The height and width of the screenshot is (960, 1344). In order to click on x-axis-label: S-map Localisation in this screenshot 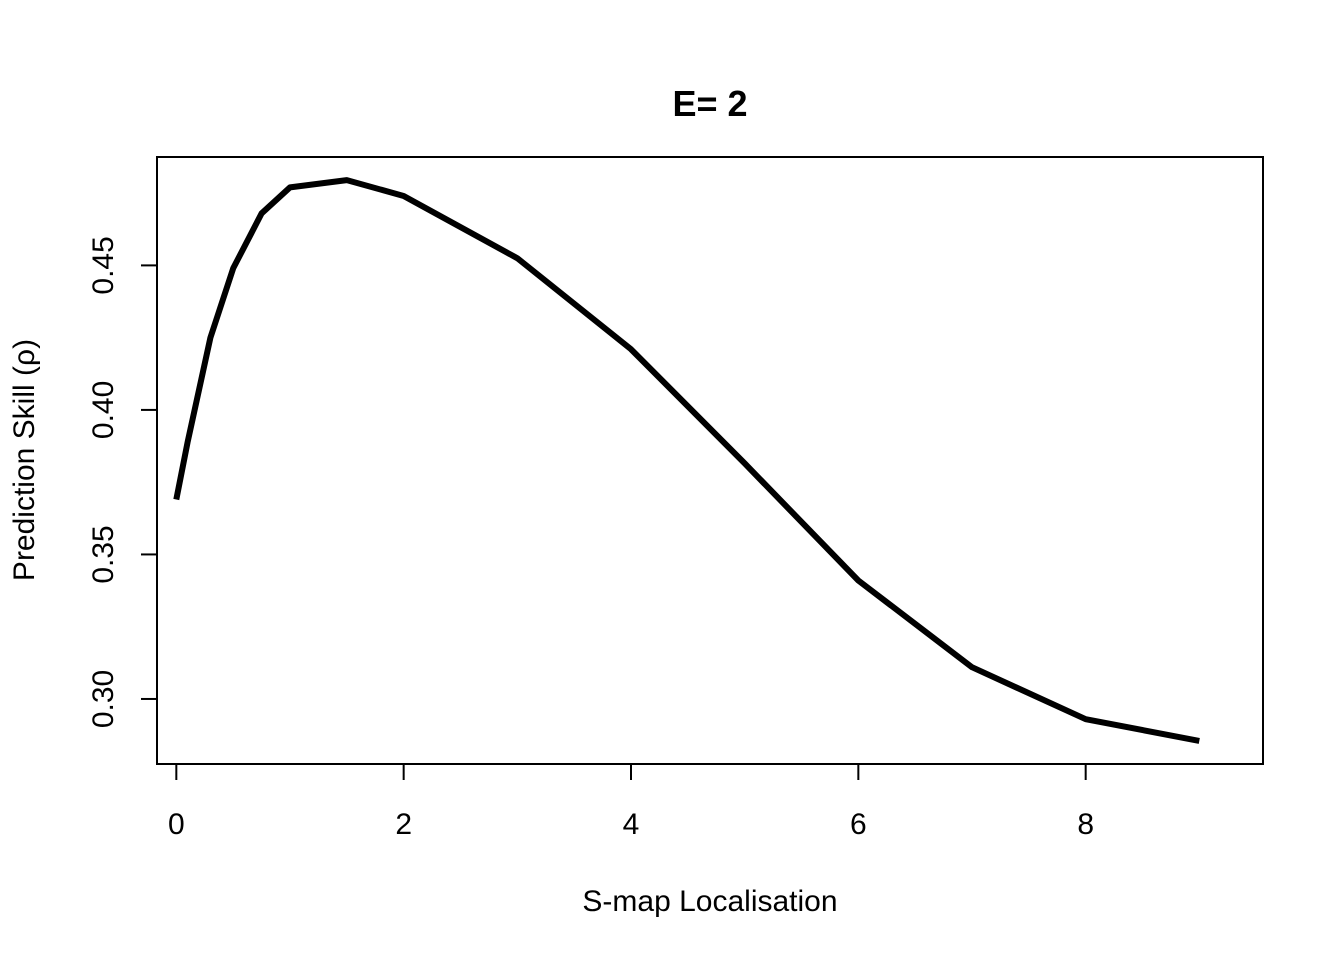, I will do `click(709, 901)`.